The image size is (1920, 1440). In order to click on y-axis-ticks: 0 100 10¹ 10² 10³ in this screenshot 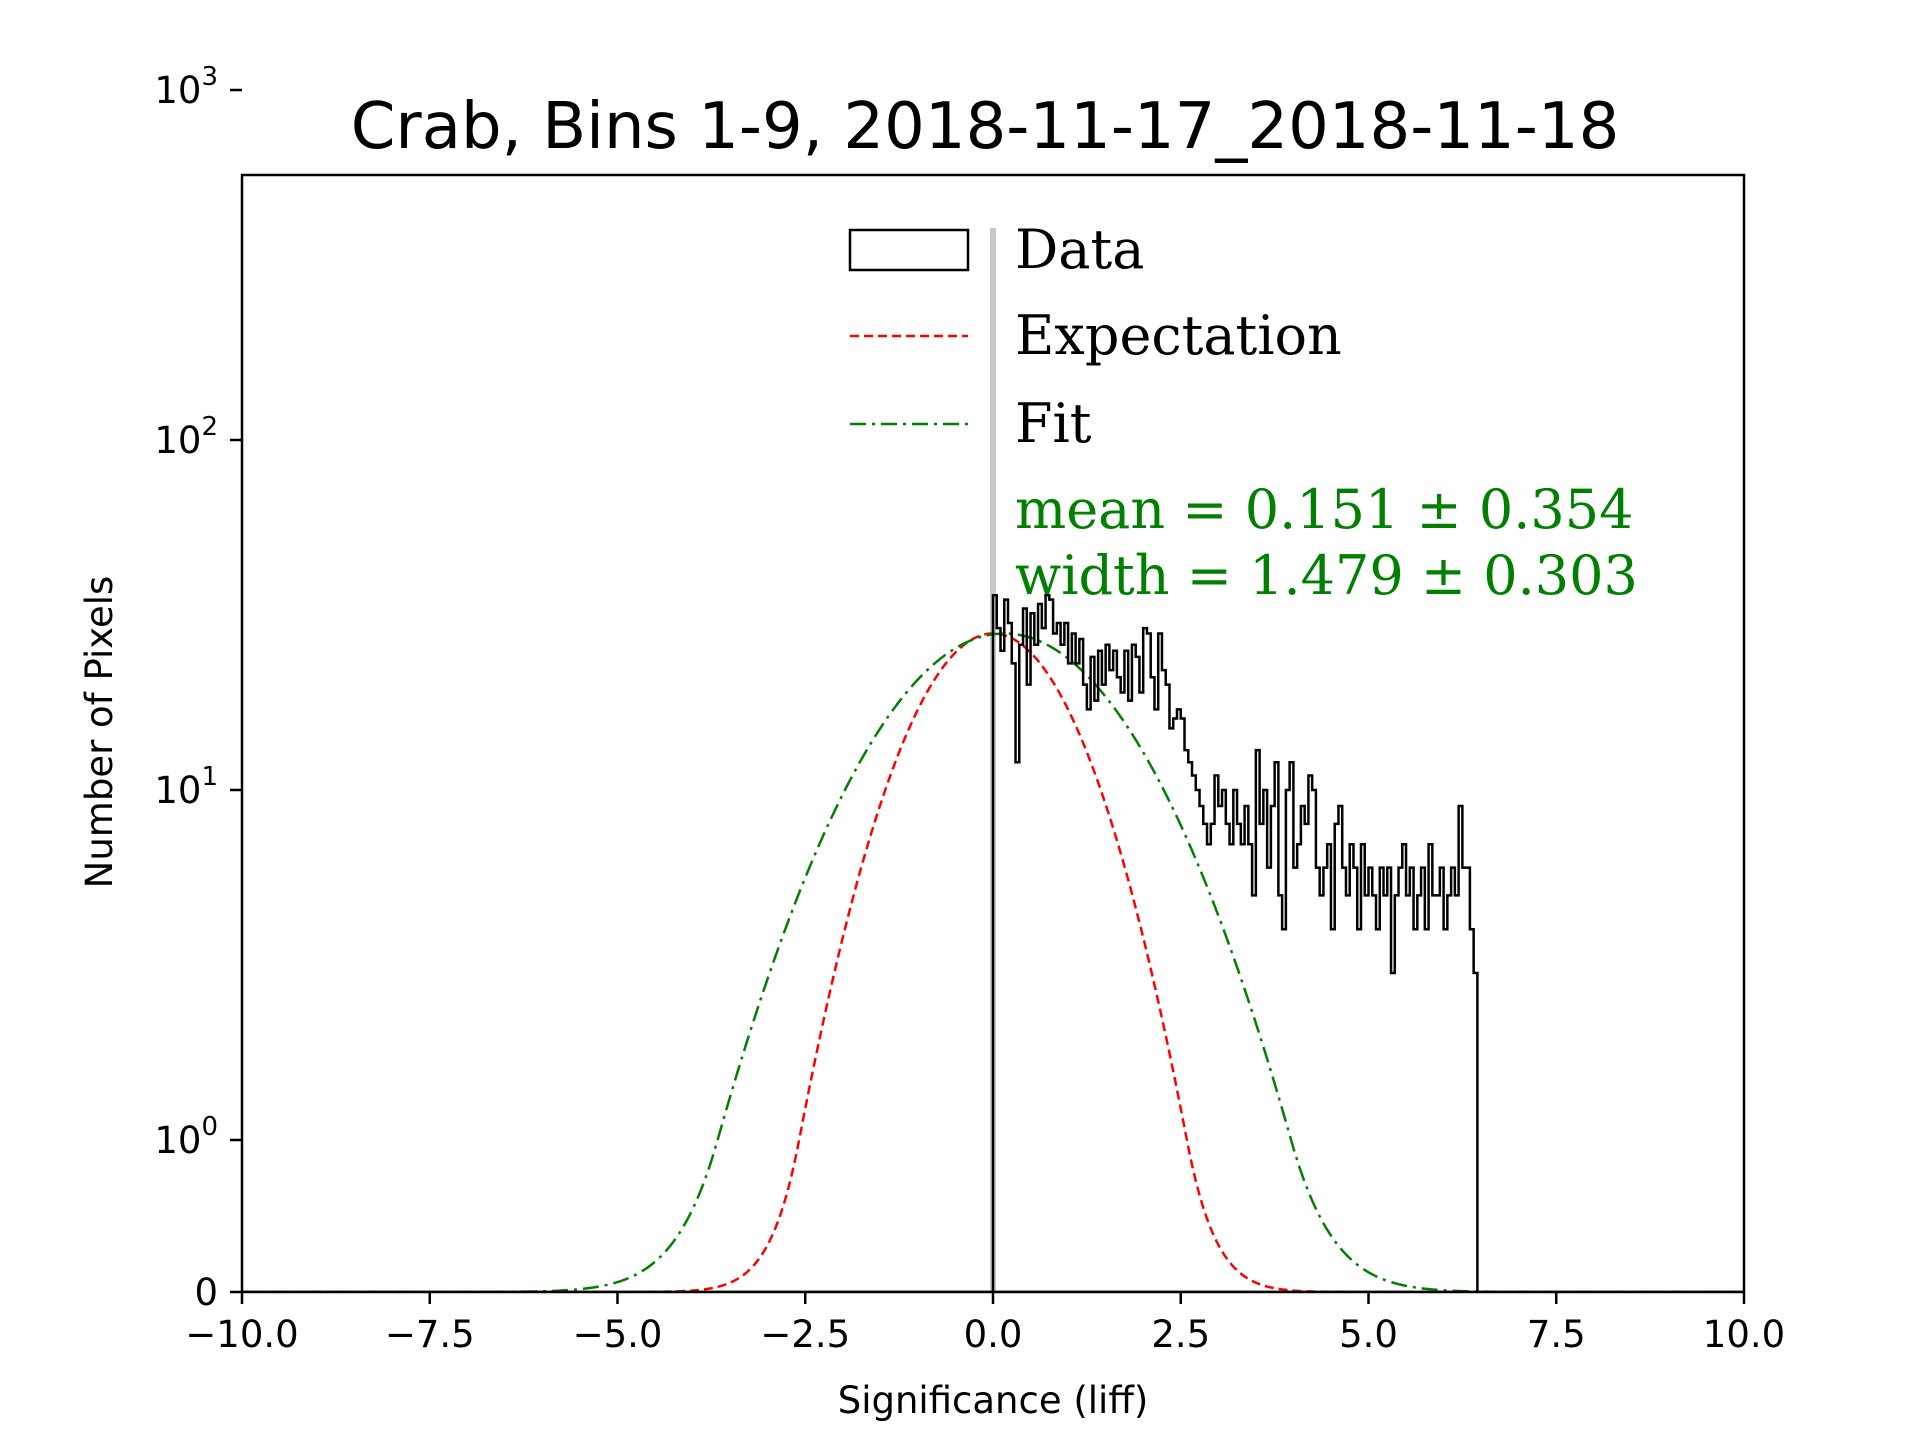, I will do `click(198, 688)`.